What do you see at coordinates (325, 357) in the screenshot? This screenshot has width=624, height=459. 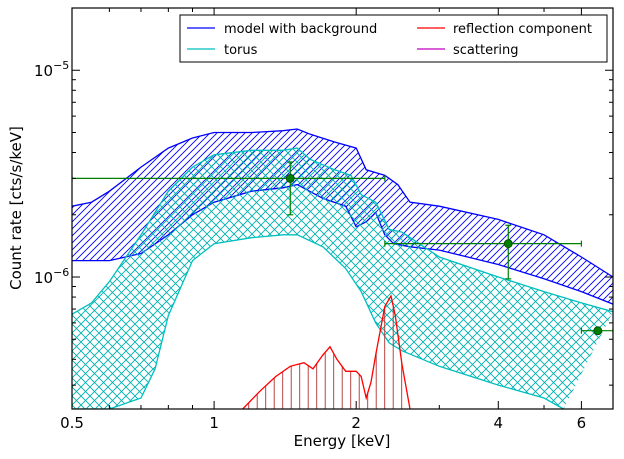 I see `reflection-component-hatch` at bounding box center [325, 357].